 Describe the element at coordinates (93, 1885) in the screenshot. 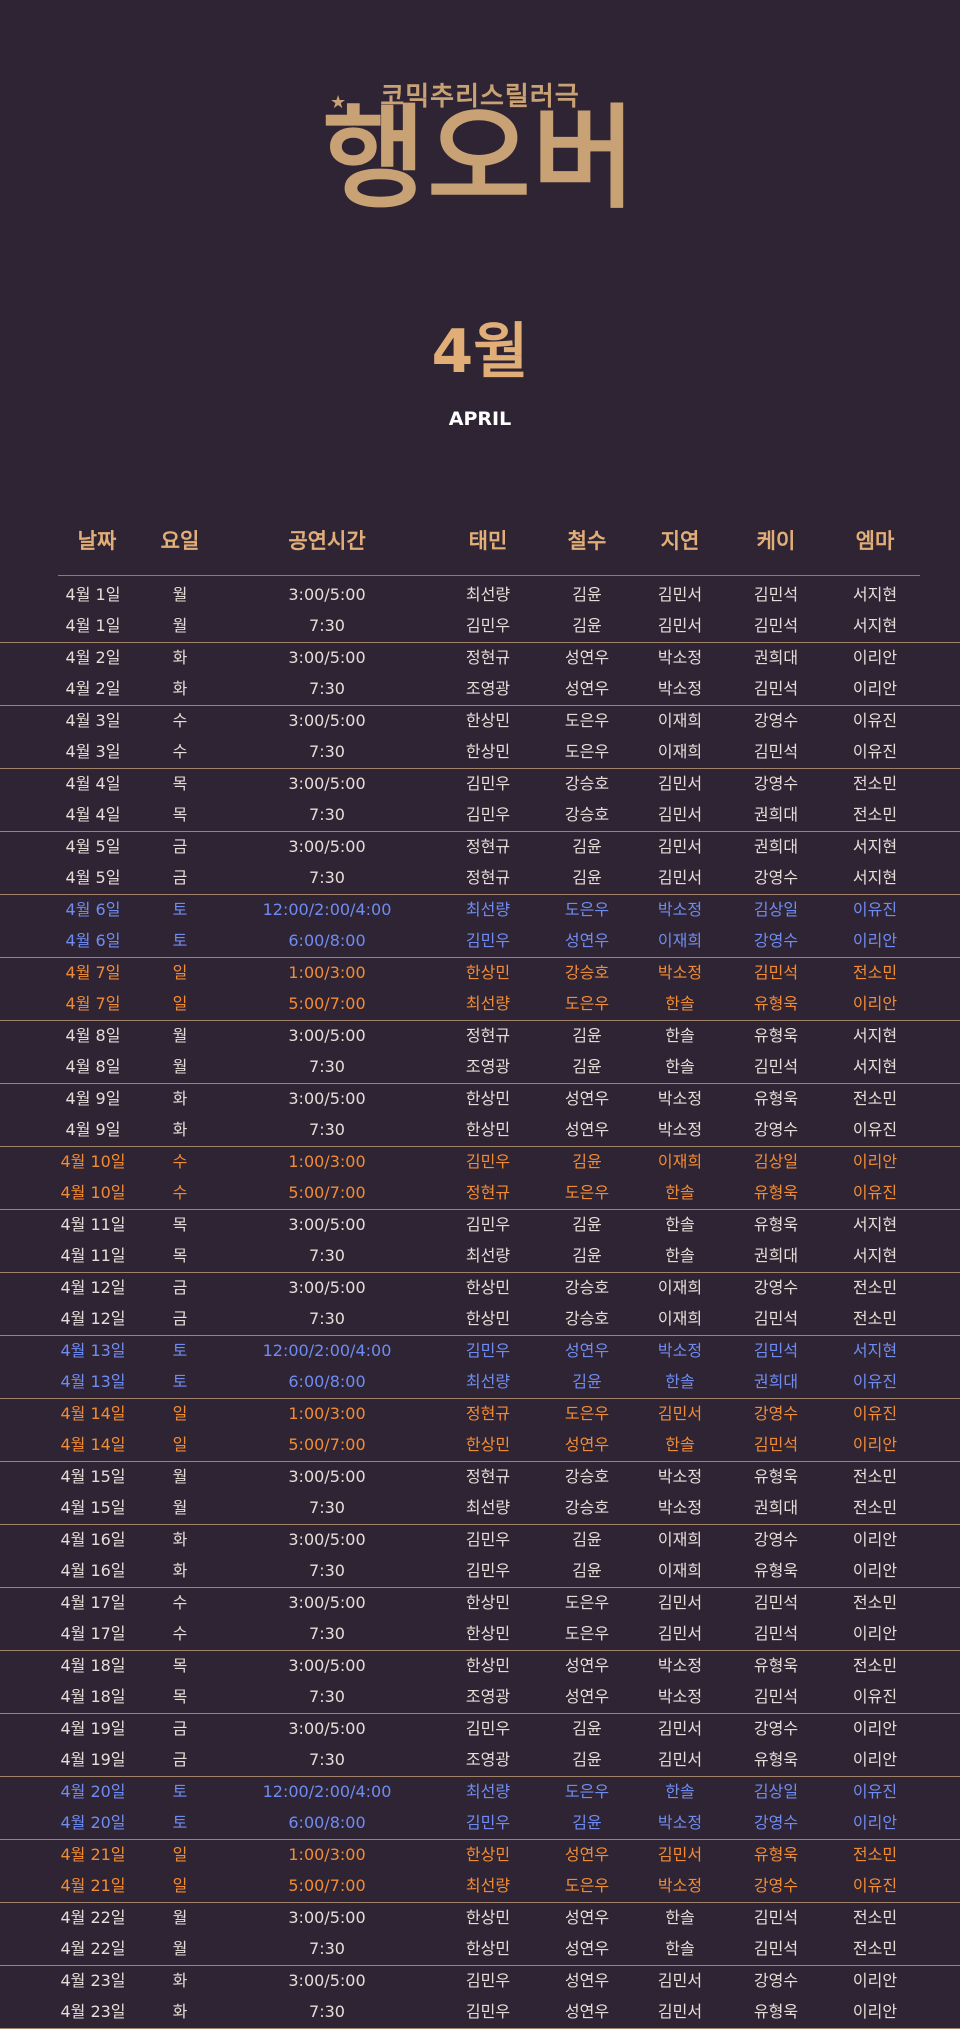

I see `cell-date: 4월 21일` at that location.